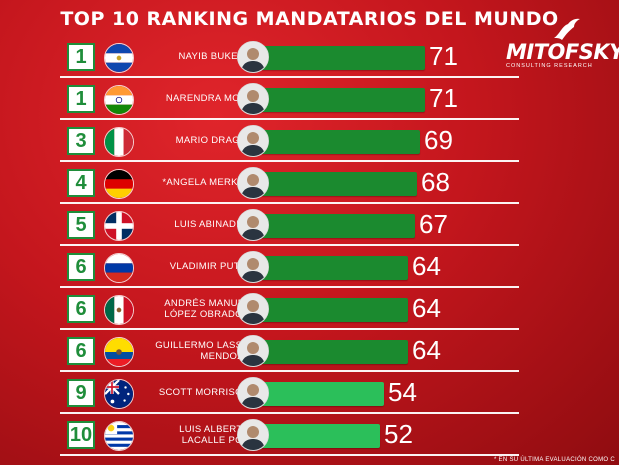 The height and width of the screenshot is (465, 619). What do you see at coordinates (212, 141) in the screenshot?
I see `leader-name-line: MARIO DRAGHI` at bounding box center [212, 141].